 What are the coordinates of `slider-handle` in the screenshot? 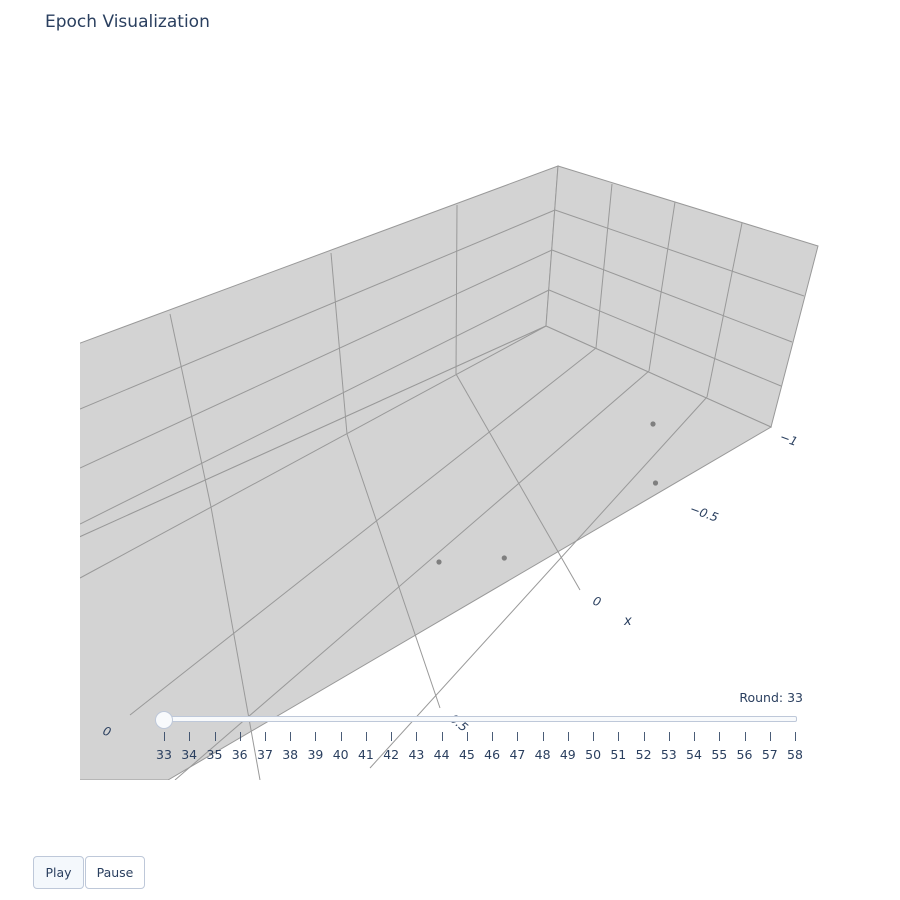 It's located at (164, 720).